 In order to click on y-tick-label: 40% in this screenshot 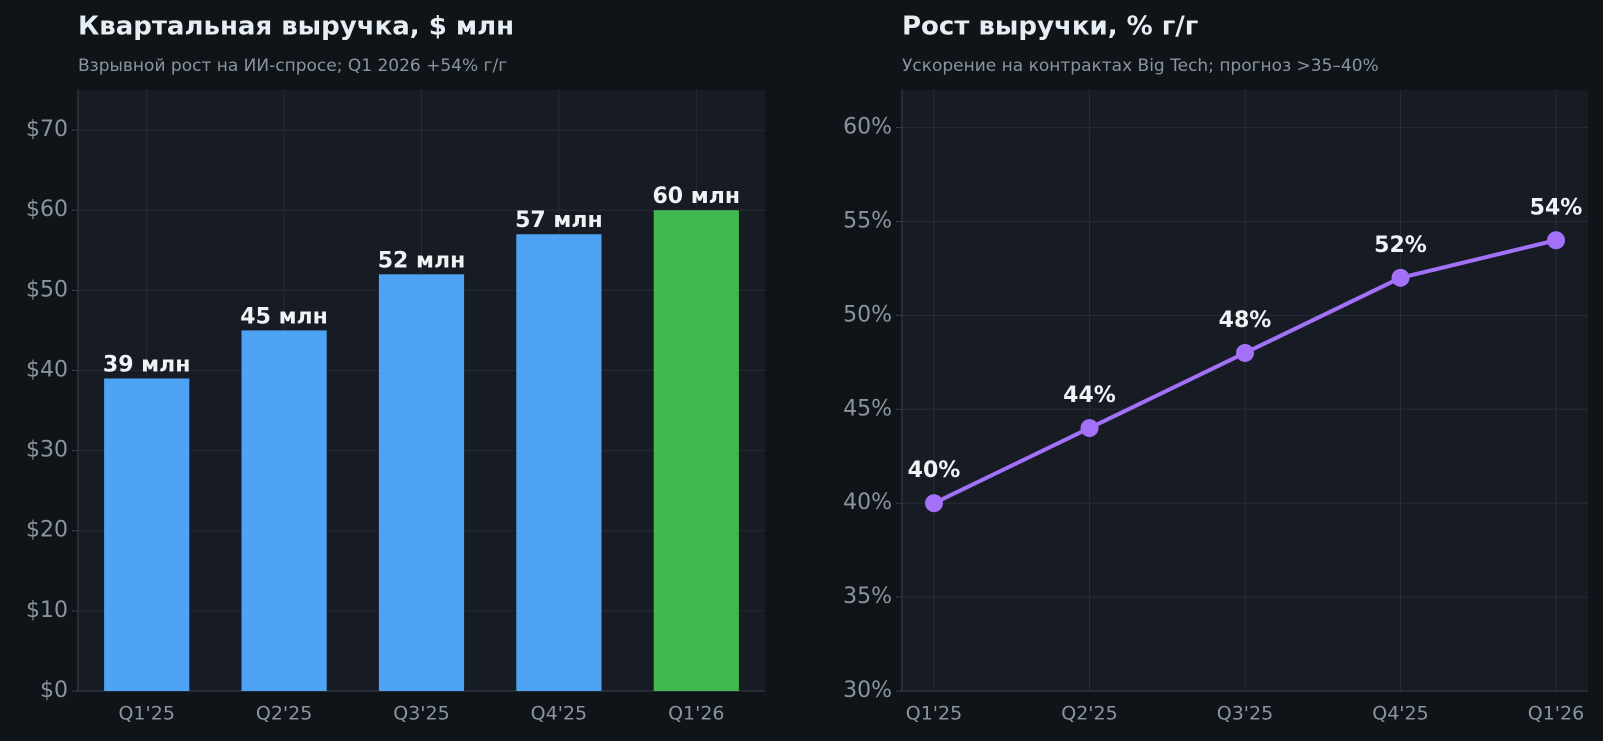, I will do `click(867, 502)`.